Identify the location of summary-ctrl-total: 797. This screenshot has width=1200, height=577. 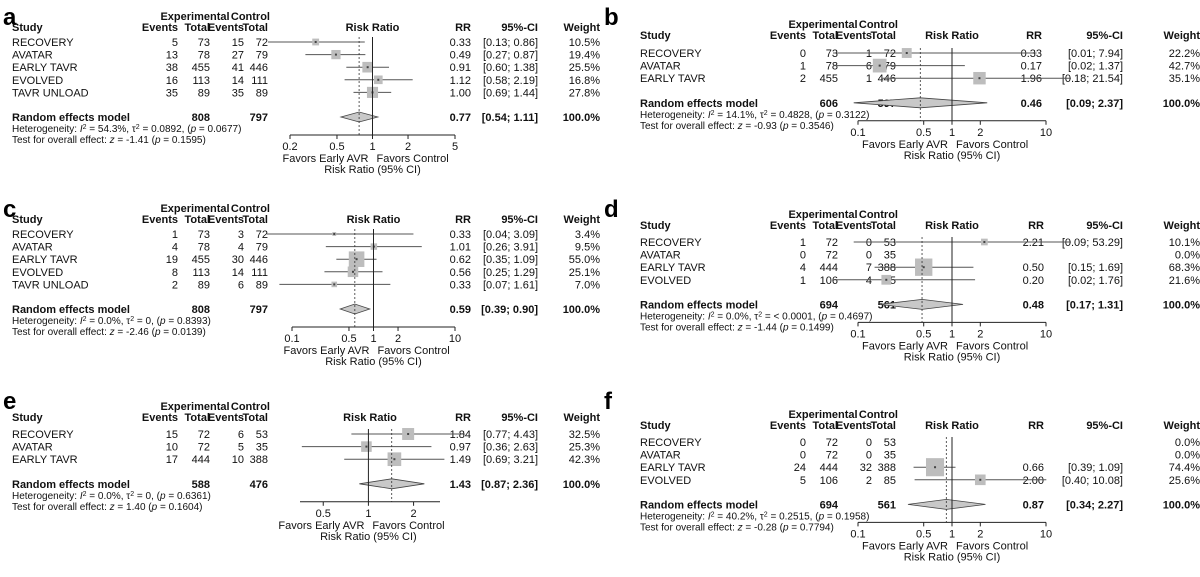
(259, 310).